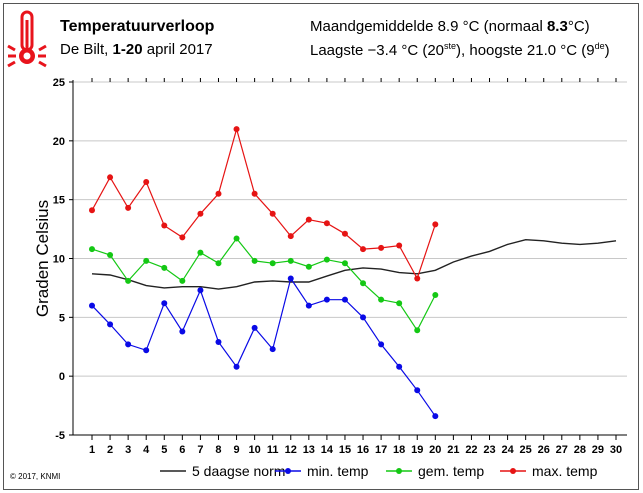 Image resolution: width=643 pixels, height=493 pixels. What do you see at coordinates (254, 450) in the screenshot?
I see `x-tick-label: 10` at bounding box center [254, 450].